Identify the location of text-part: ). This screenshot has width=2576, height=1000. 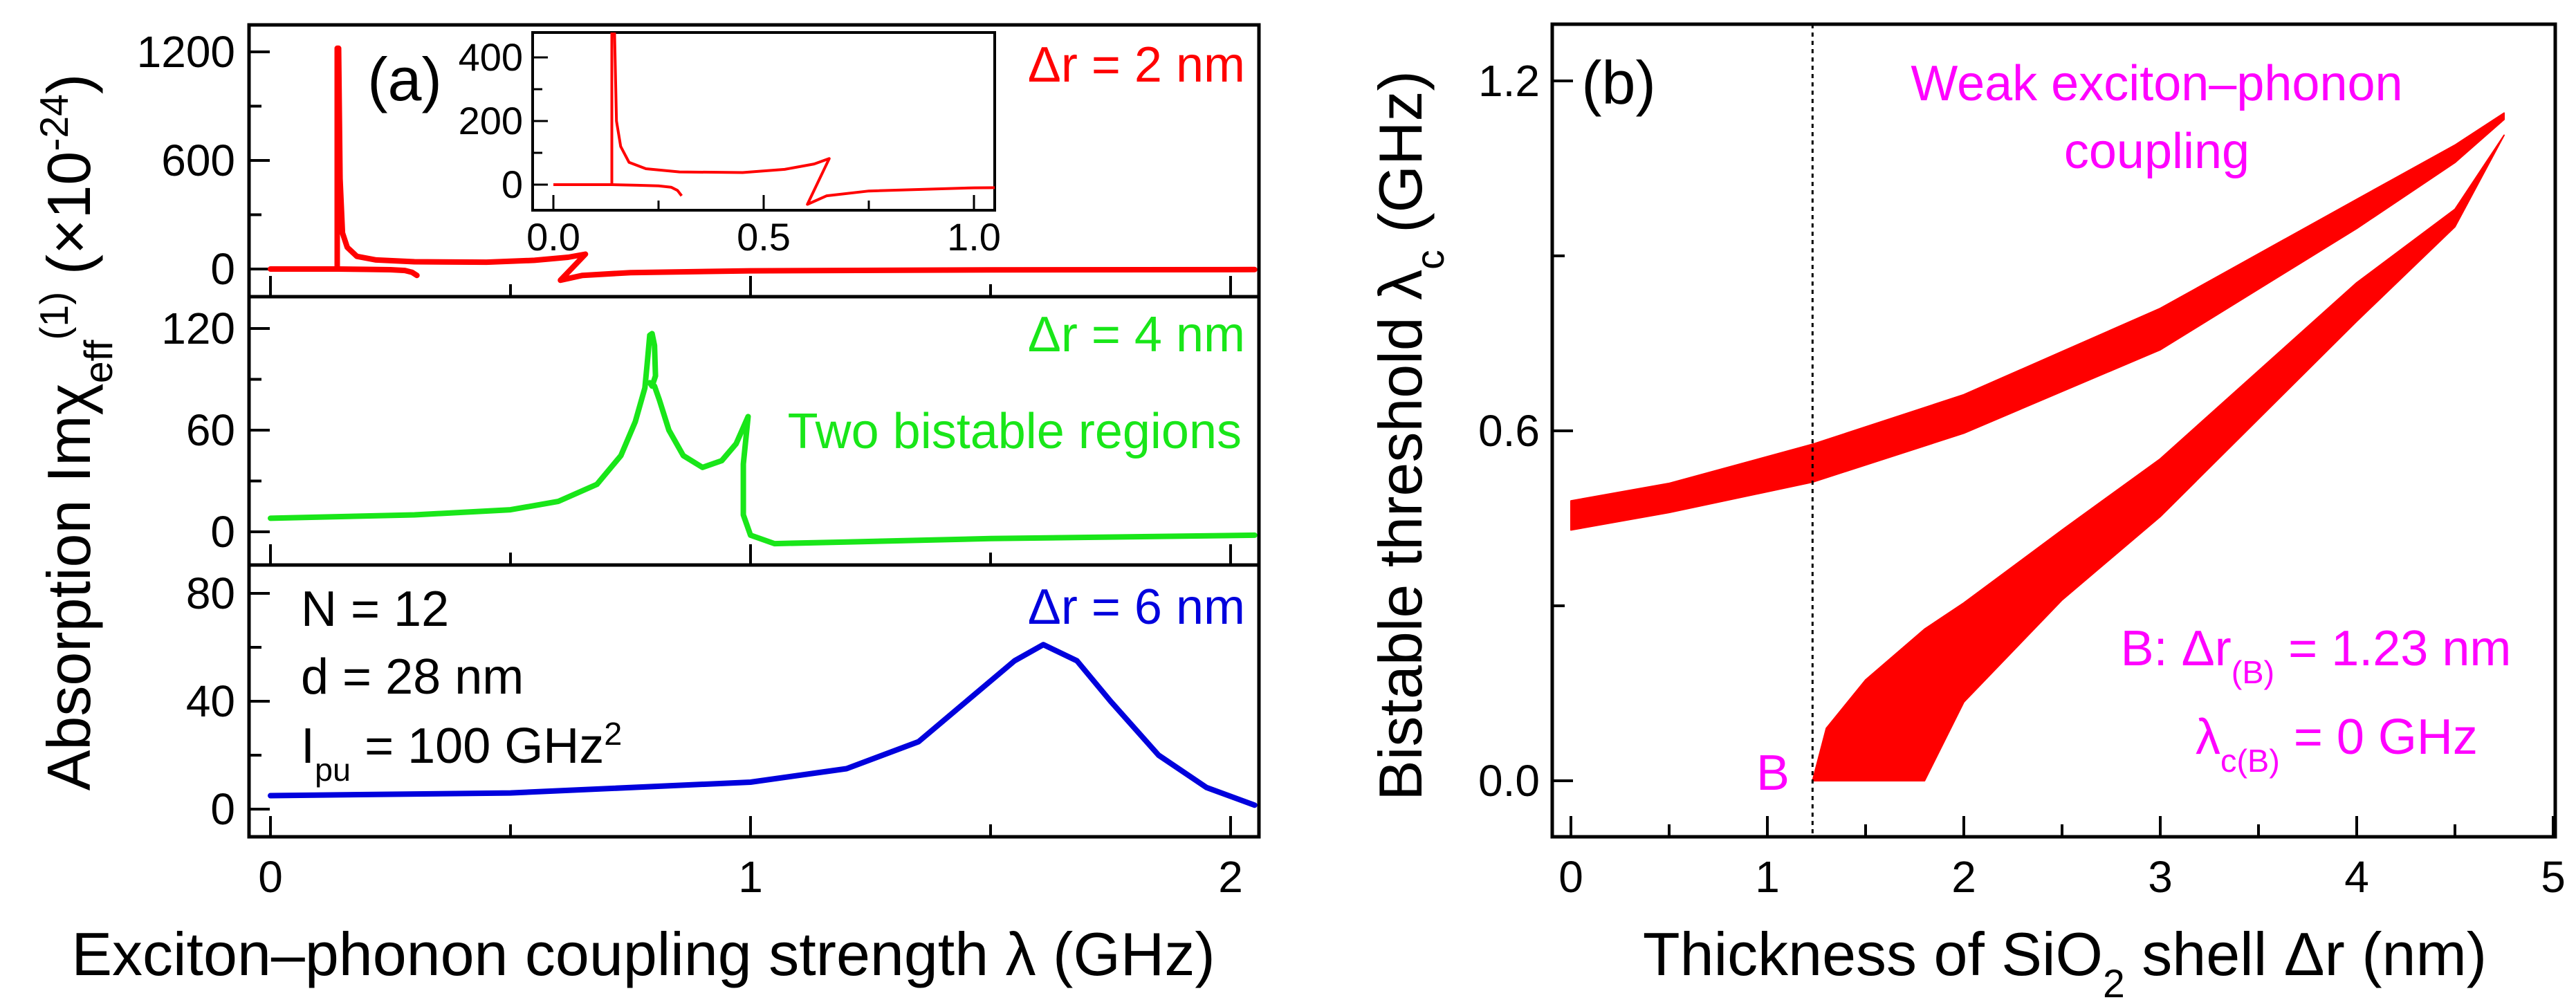
(69, 84).